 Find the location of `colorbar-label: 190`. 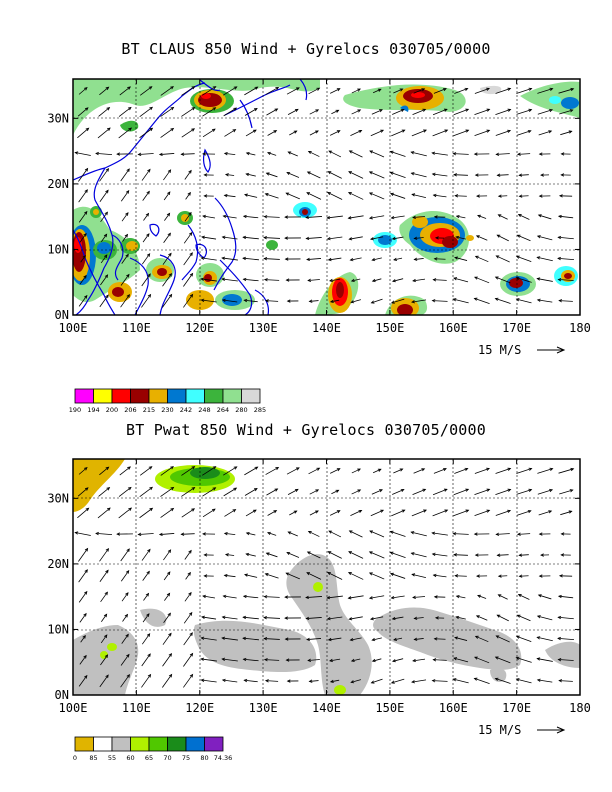

colorbar-label: 190 is located at coordinates (75, 410).